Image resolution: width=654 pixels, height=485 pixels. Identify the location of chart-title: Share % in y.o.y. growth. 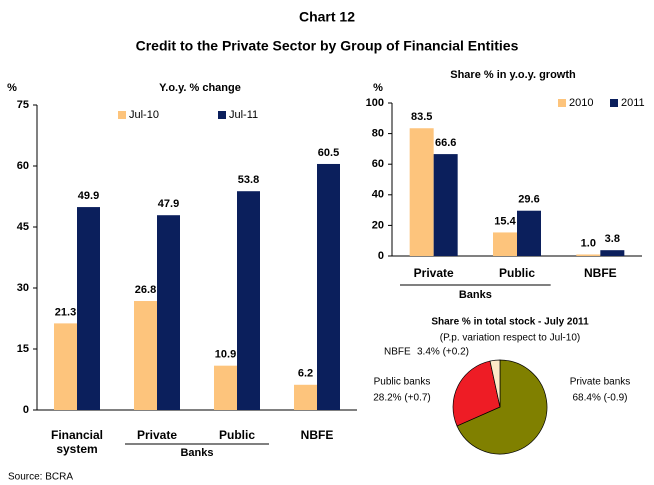
(513, 75).